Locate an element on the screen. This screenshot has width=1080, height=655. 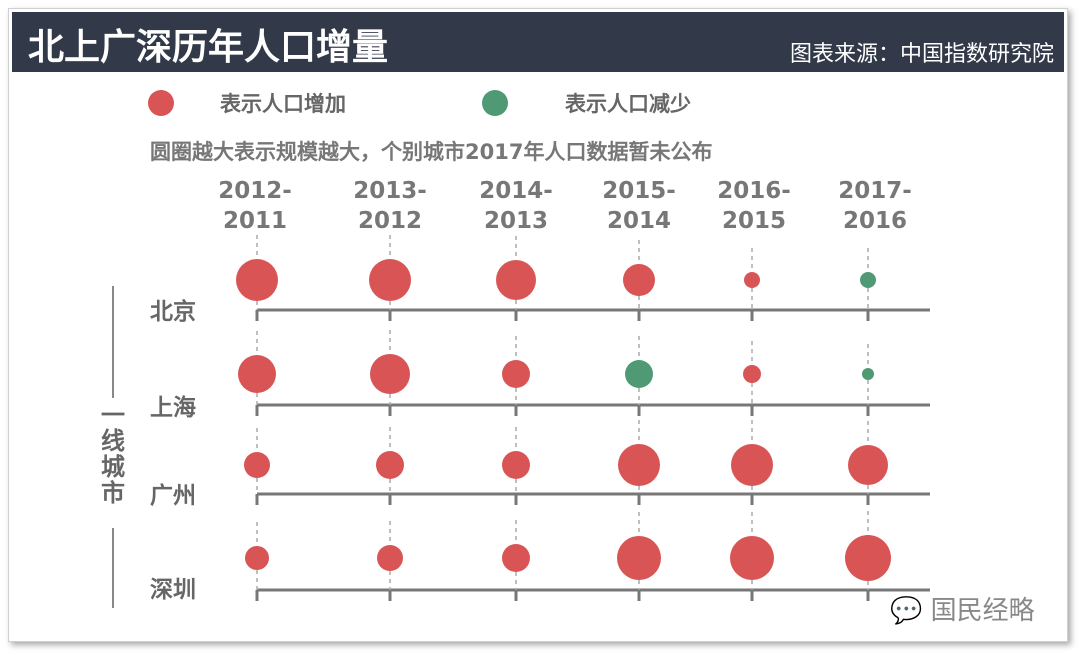
legend-increase-icon is located at coordinates (161, 103).